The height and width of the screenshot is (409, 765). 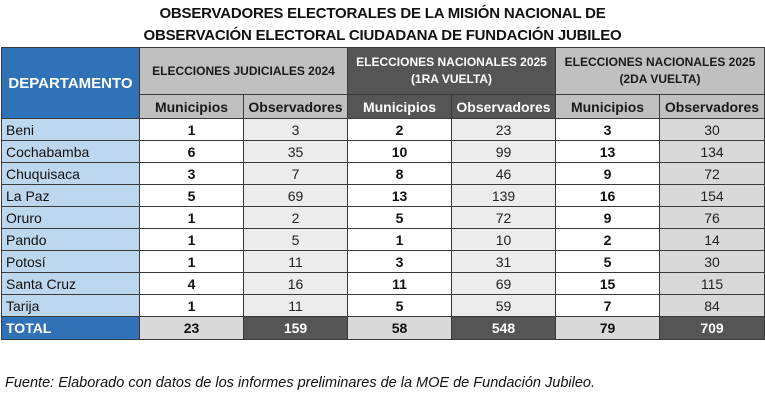 I want to click on municipios-cell: 10, so click(x=399, y=151).